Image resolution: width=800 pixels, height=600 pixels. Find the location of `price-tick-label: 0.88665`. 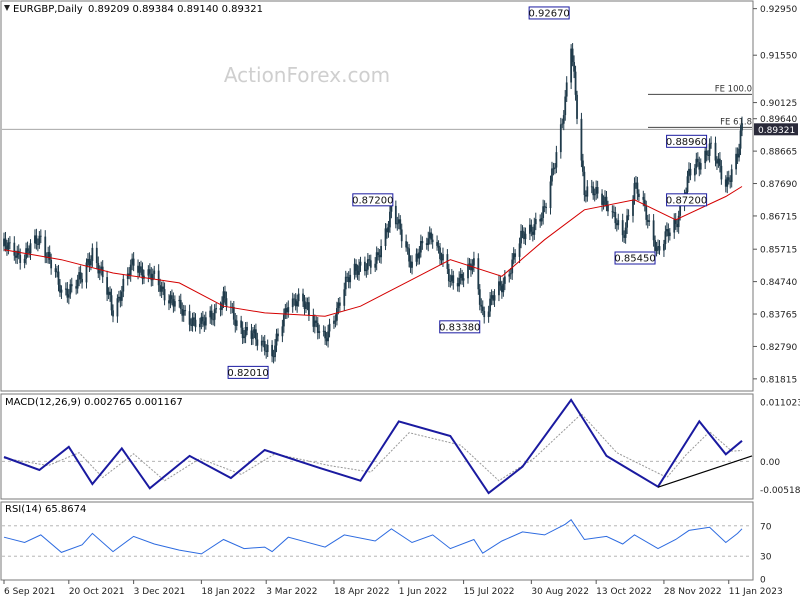

price-tick-label: 0.88665 is located at coordinates (778, 153).